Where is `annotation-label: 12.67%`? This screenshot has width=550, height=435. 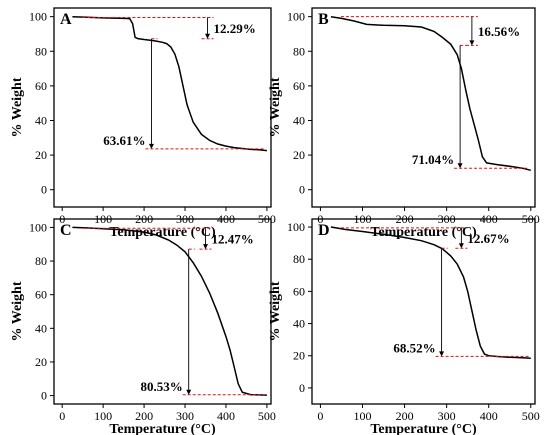
annotation-label: 12.67% is located at coordinates (488, 238).